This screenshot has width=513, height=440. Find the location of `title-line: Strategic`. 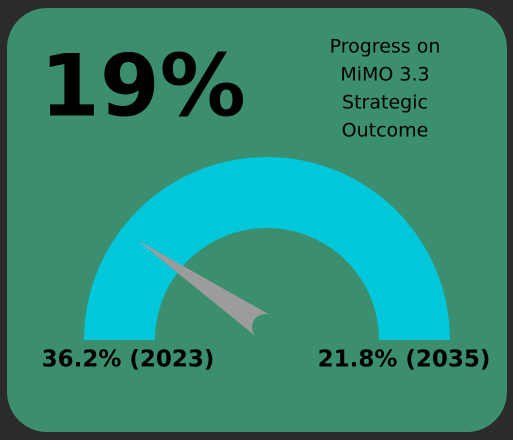

title-line: Strategic is located at coordinates (385, 103).